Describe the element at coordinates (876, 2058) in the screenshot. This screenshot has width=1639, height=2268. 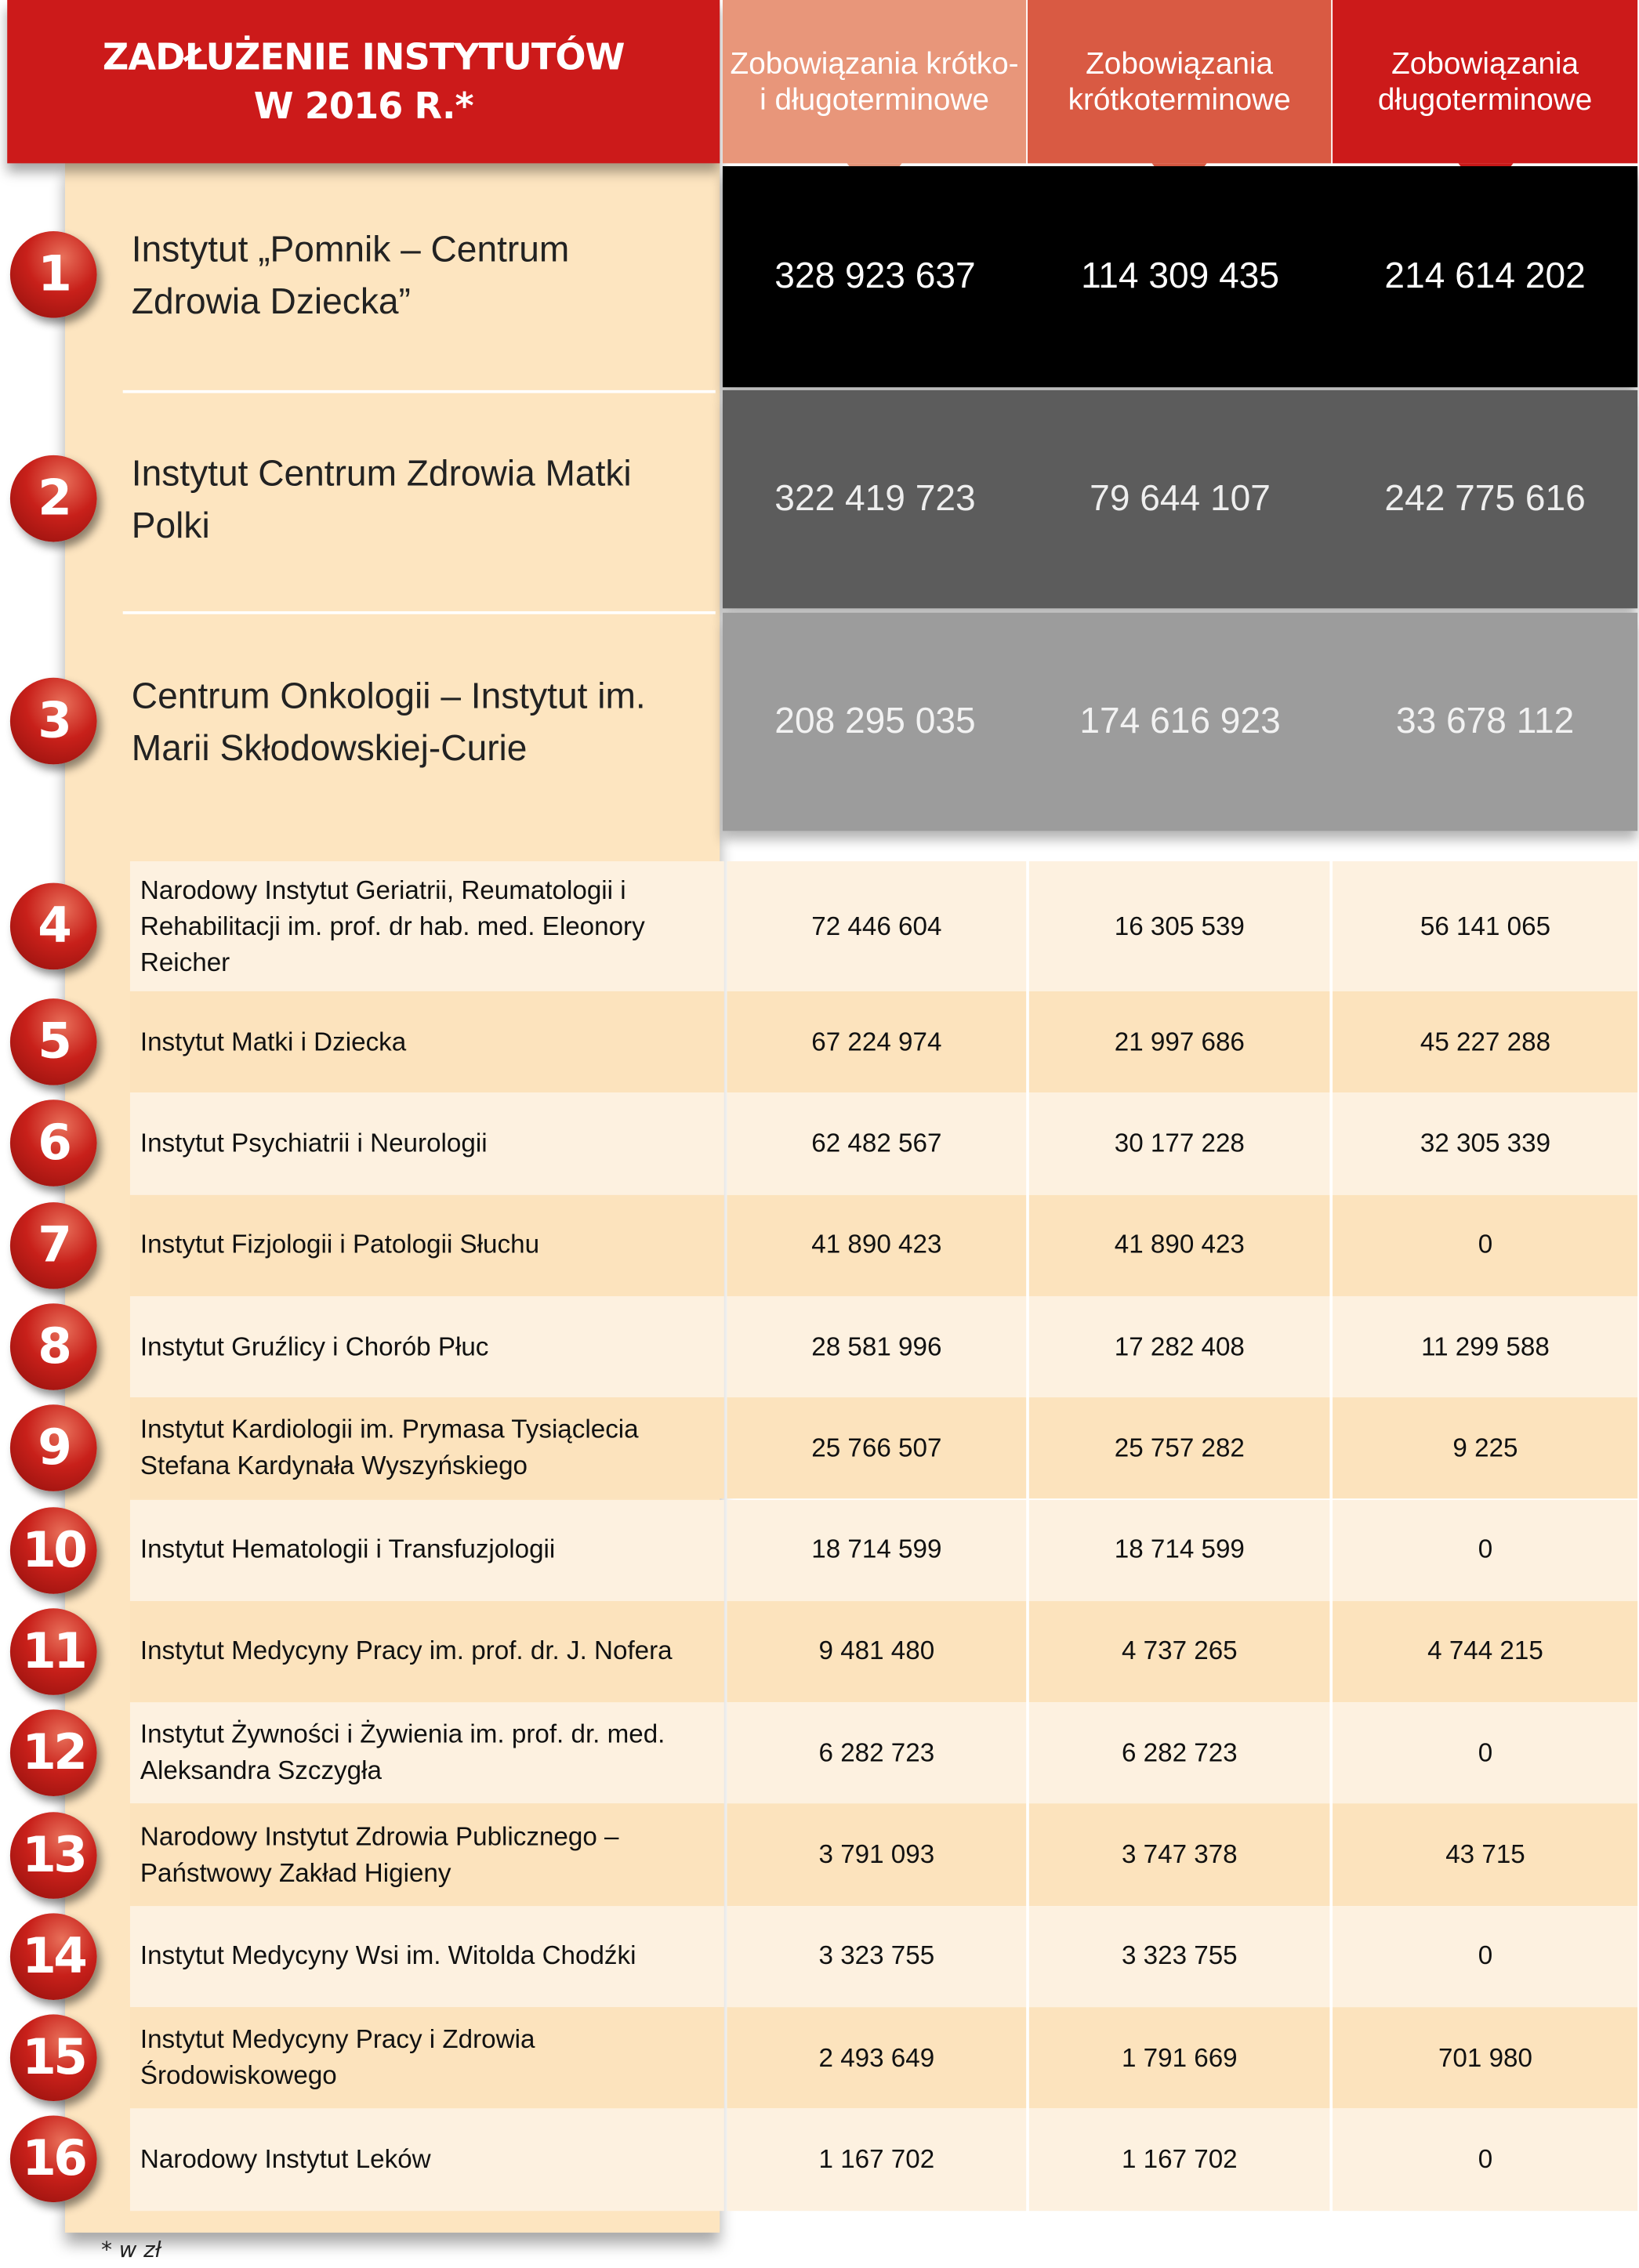
I see `value-cell: 2 493 649` at that location.